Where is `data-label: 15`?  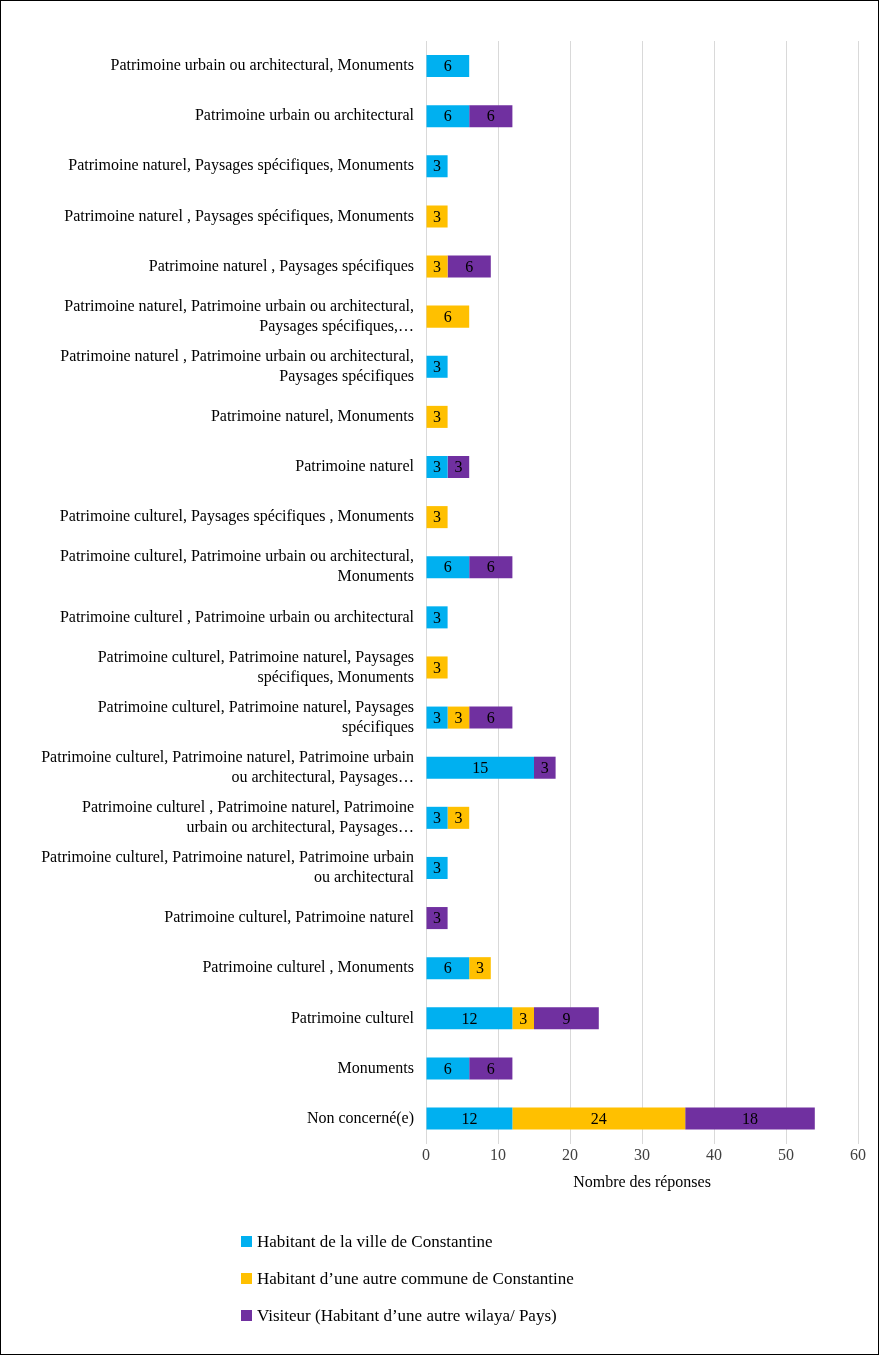
data-label: 15 is located at coordinates (480, 767).